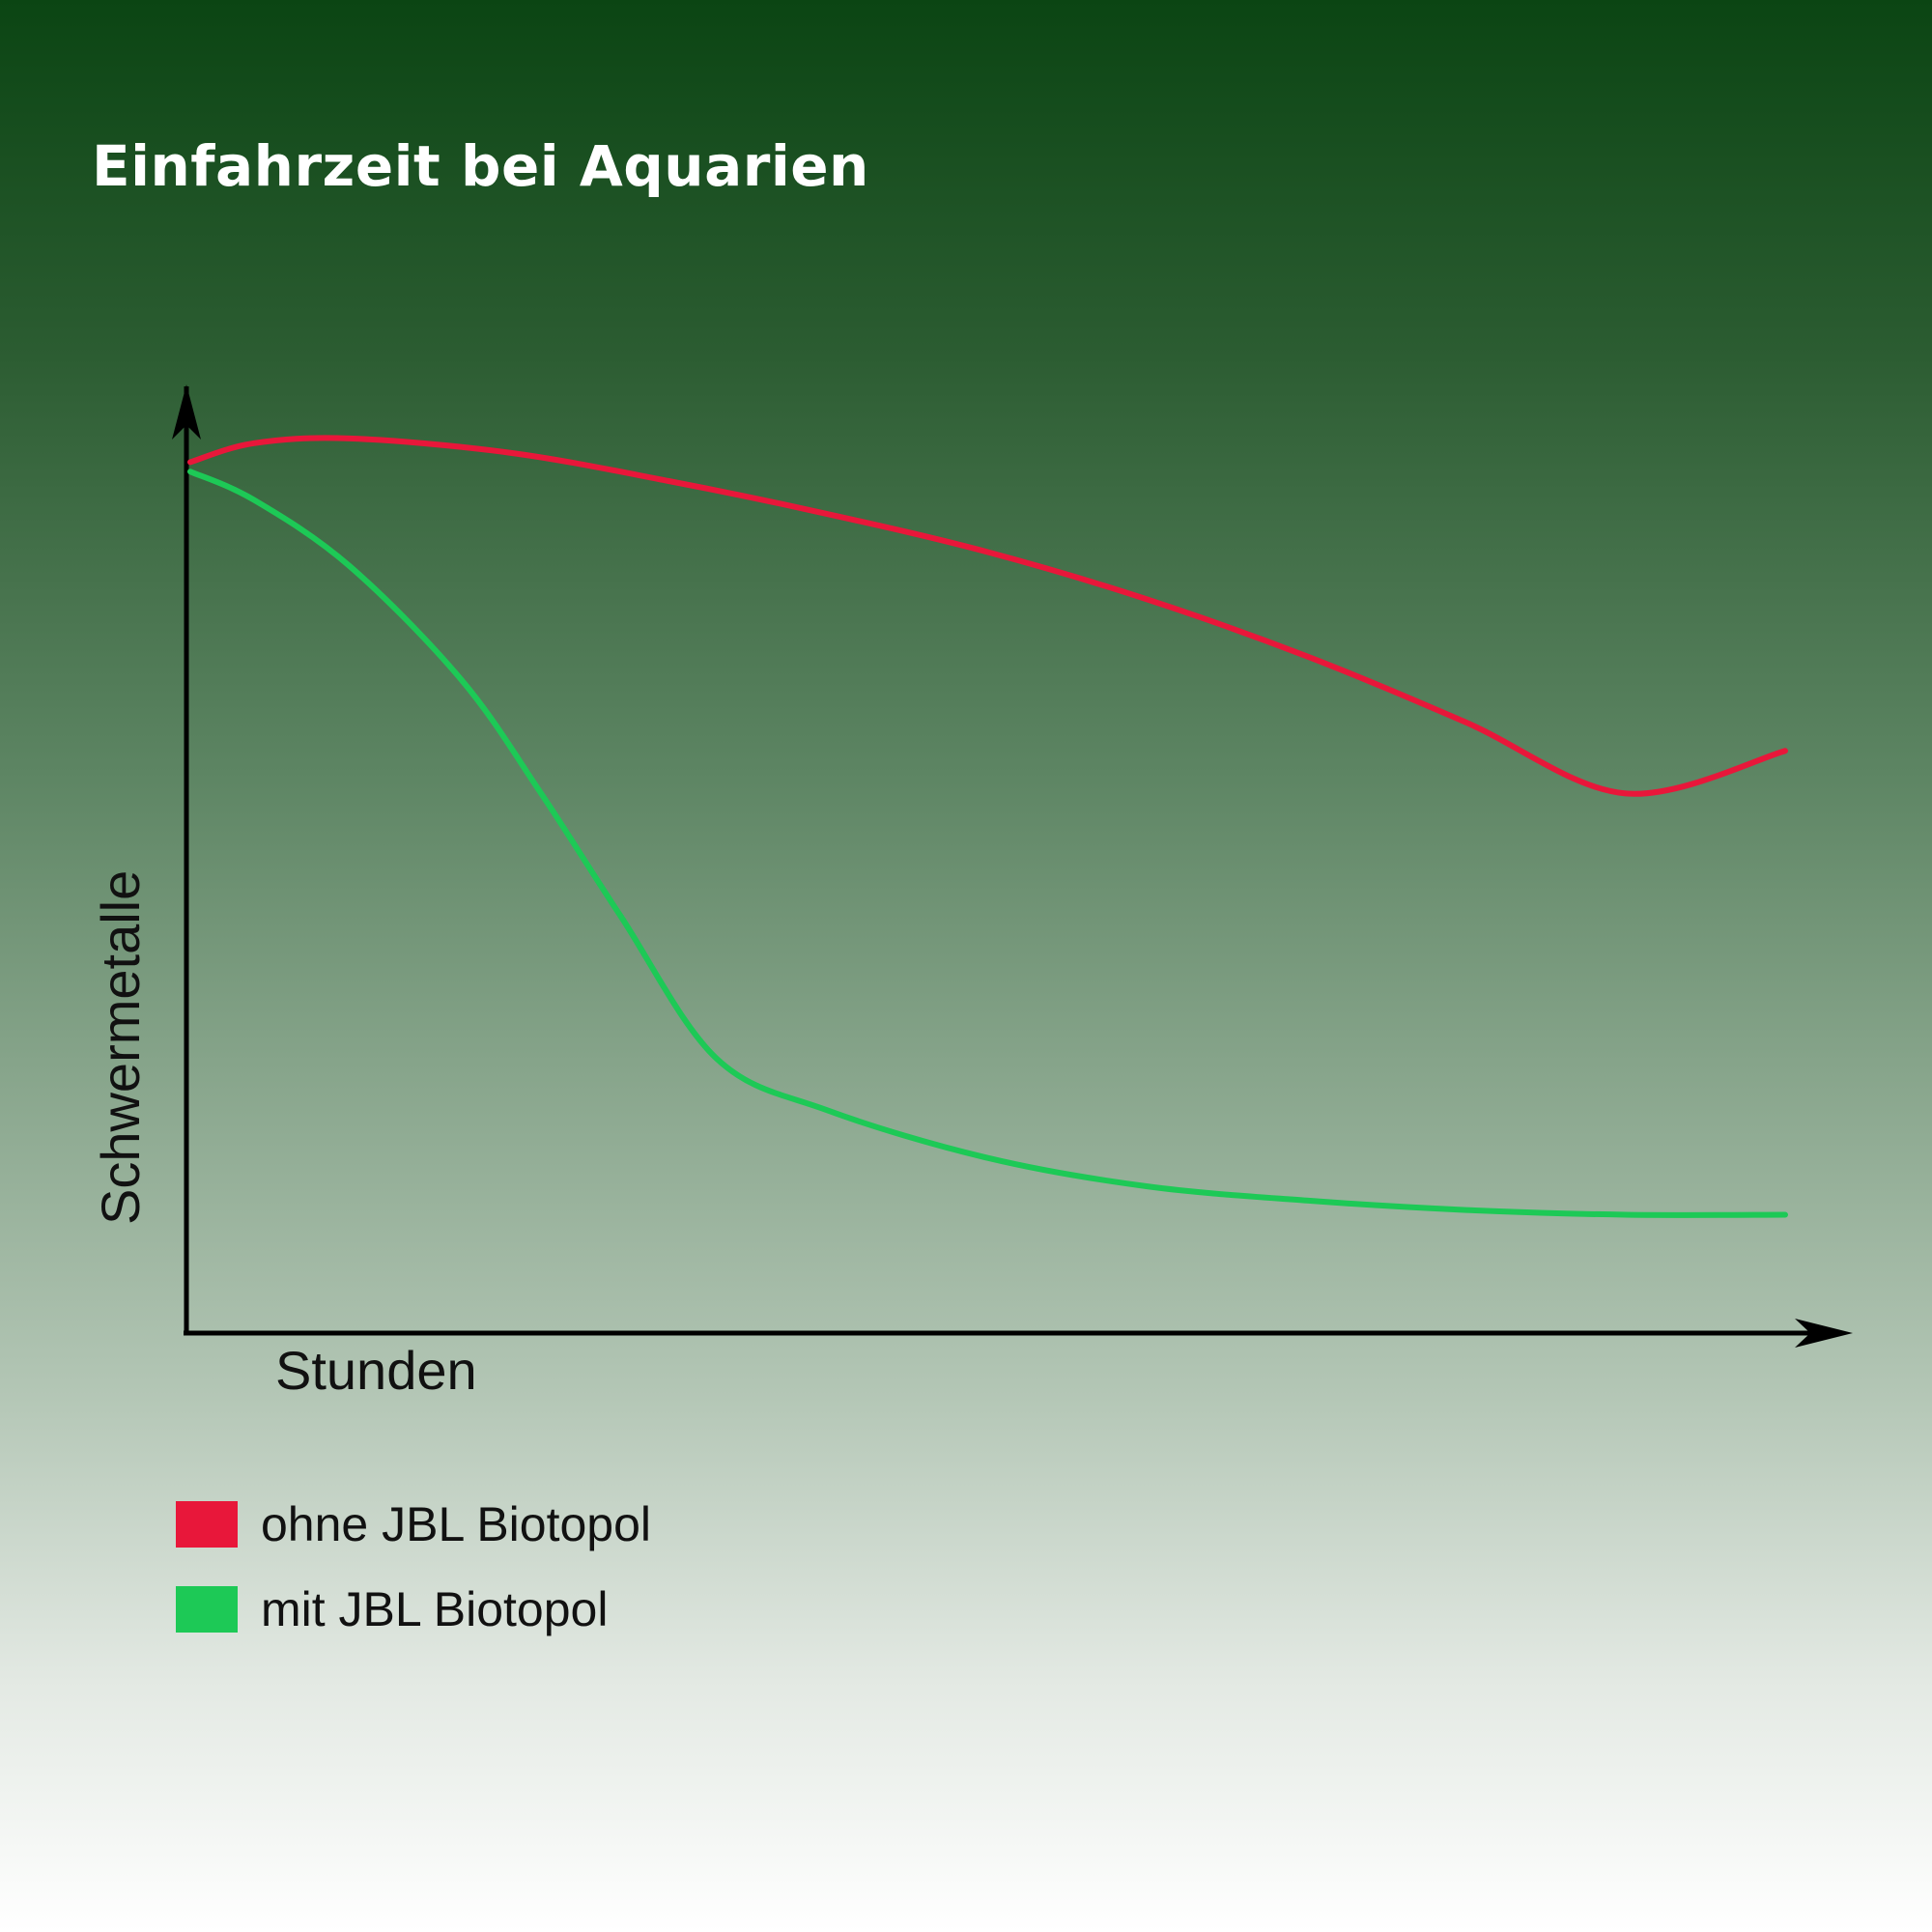 The image size is (1932, 1932). I want to click on legend-swatch-red, so click(207, 1524).